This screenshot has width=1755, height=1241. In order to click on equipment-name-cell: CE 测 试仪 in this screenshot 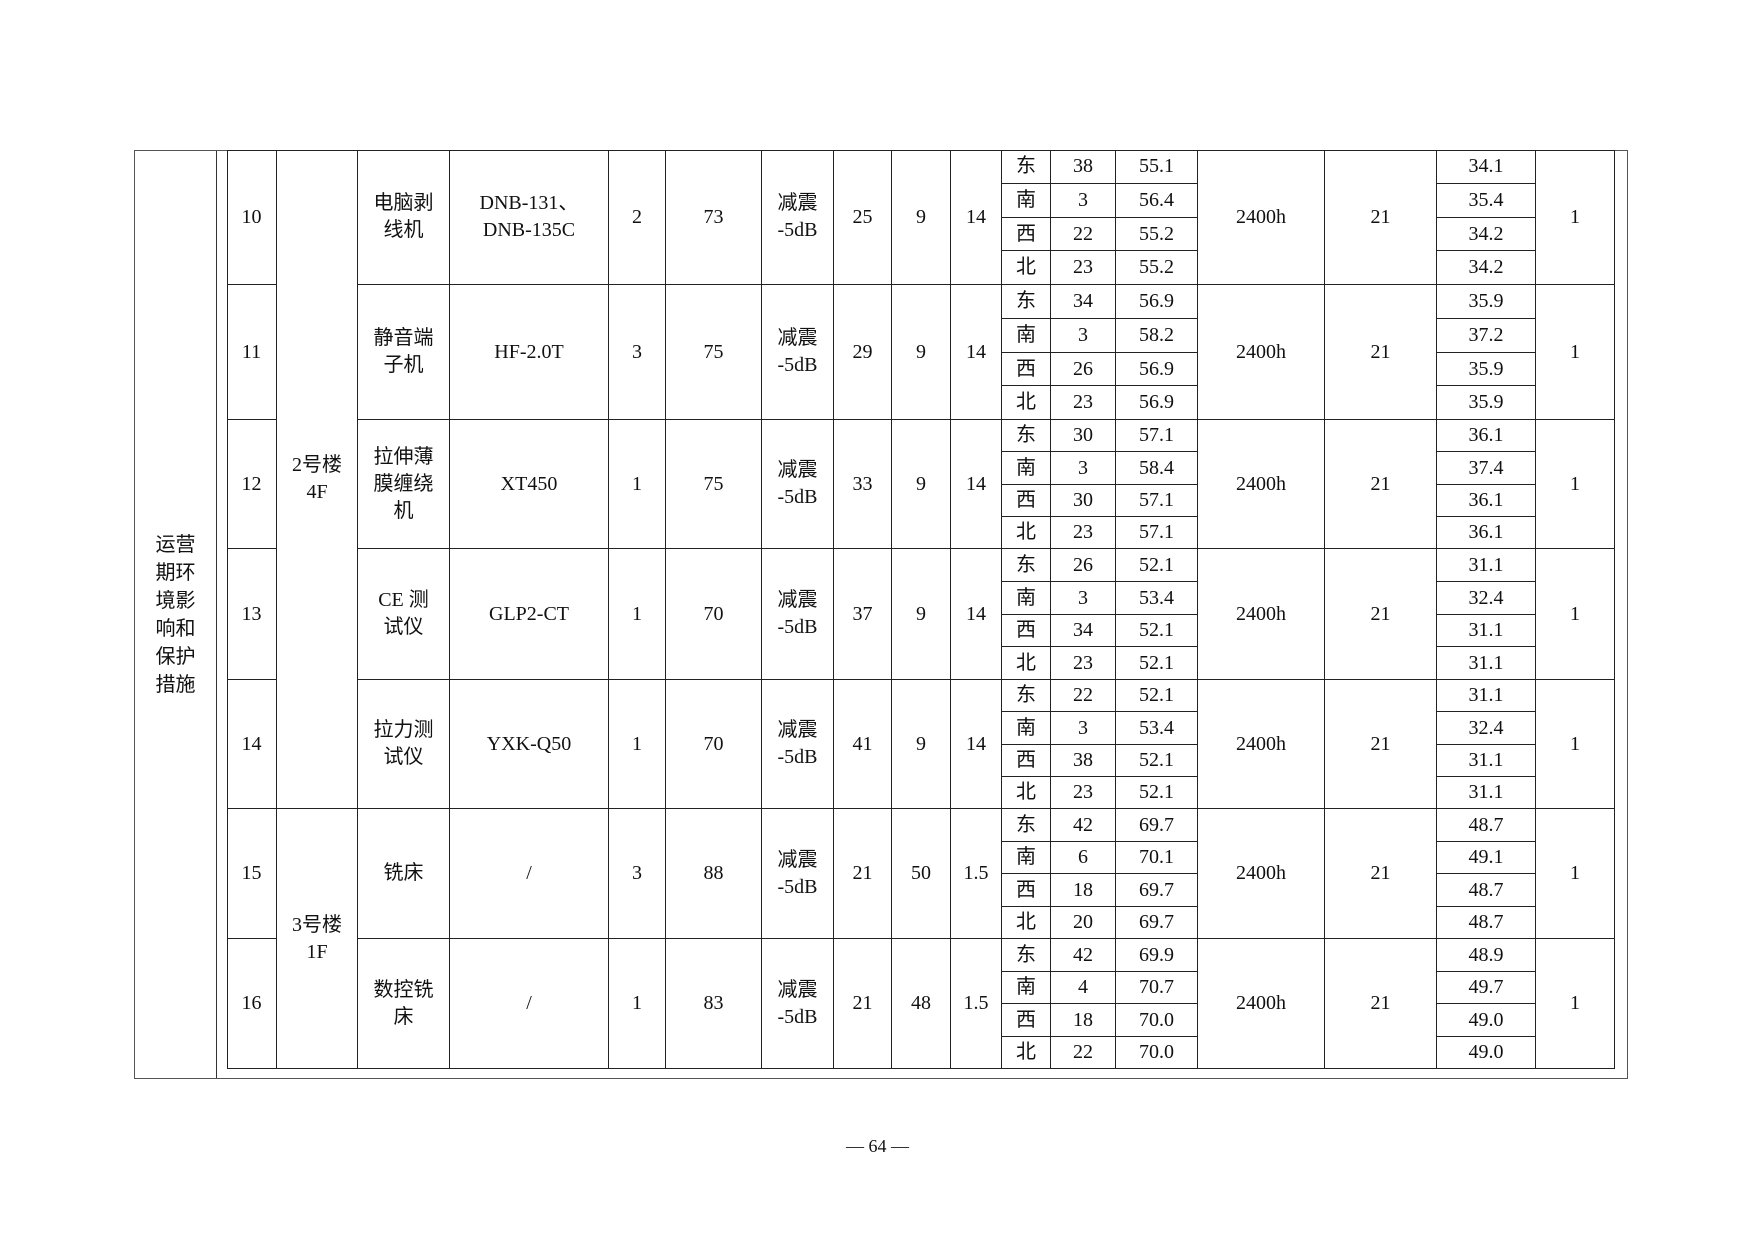, I will do `click(404, 614)`.